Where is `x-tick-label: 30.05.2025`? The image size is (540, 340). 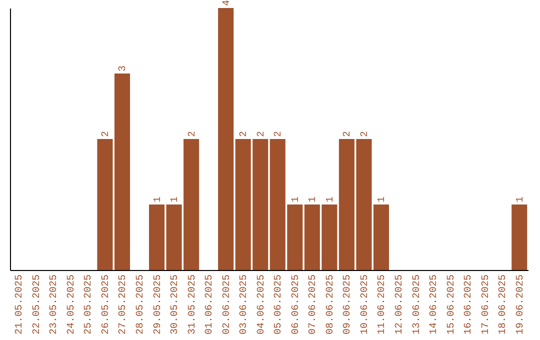
x-tick-label: 30.05.2025 is located at coordinates (176, 304).